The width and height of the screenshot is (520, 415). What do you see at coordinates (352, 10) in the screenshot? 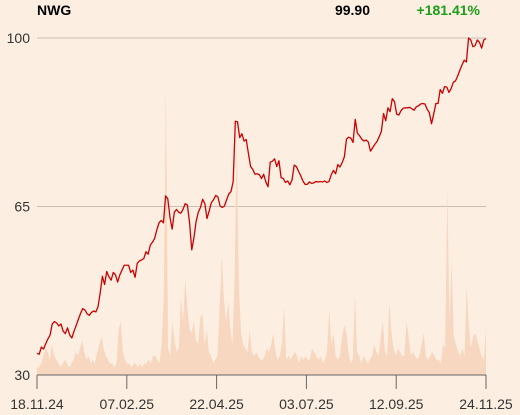
I see `current-price: 99.90` at bounding box center [352, 10].